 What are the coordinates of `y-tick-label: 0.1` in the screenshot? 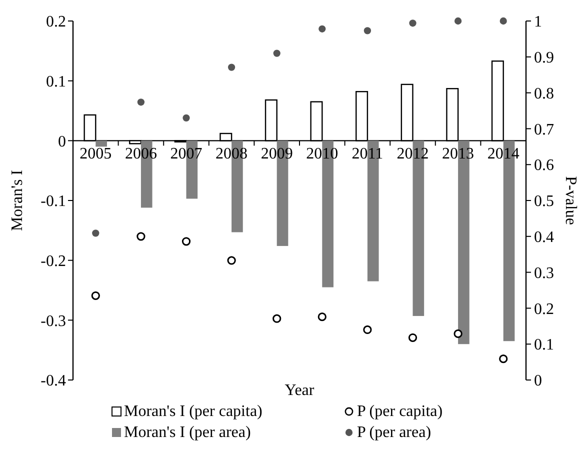 It's located at (56, 81).